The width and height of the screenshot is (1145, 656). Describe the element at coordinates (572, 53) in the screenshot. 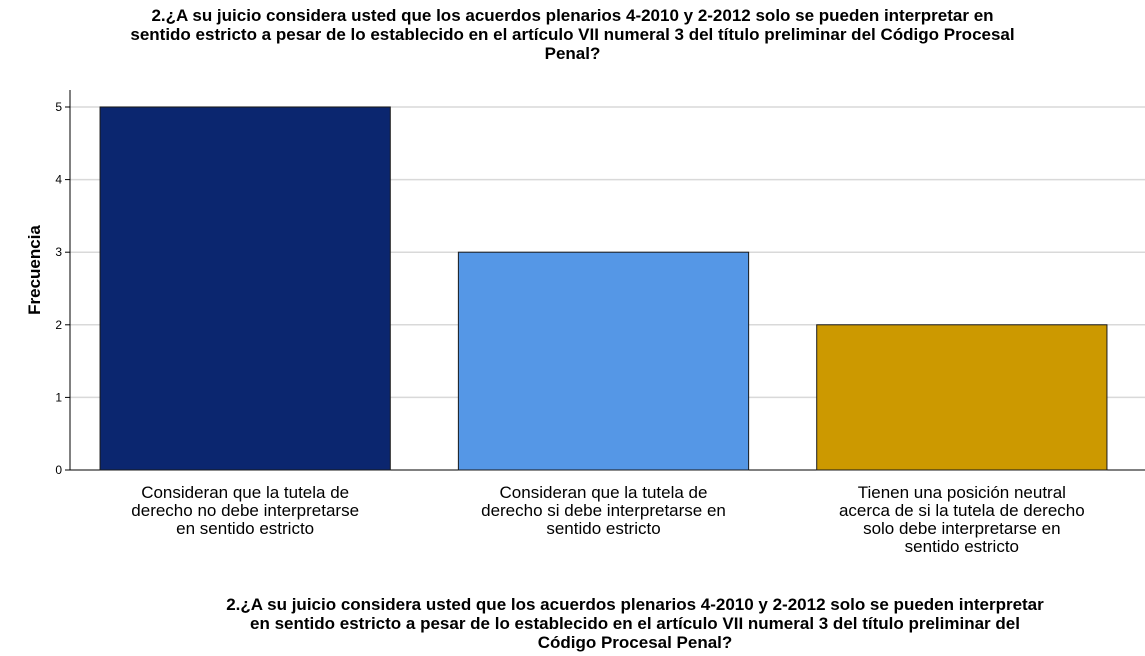

I see `chart-title-line: Penal?` at that location.